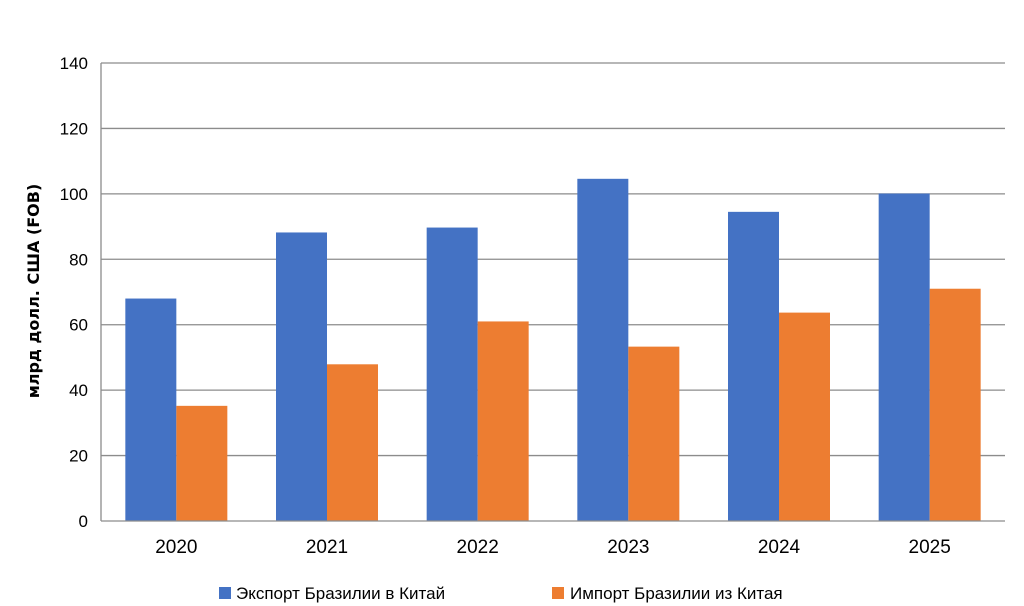 The height and width of the screenshot is (606, 1024). Describe the element at coordinates (83, 521) in the screenshot. I see `y-tick-label: 0` at that location.